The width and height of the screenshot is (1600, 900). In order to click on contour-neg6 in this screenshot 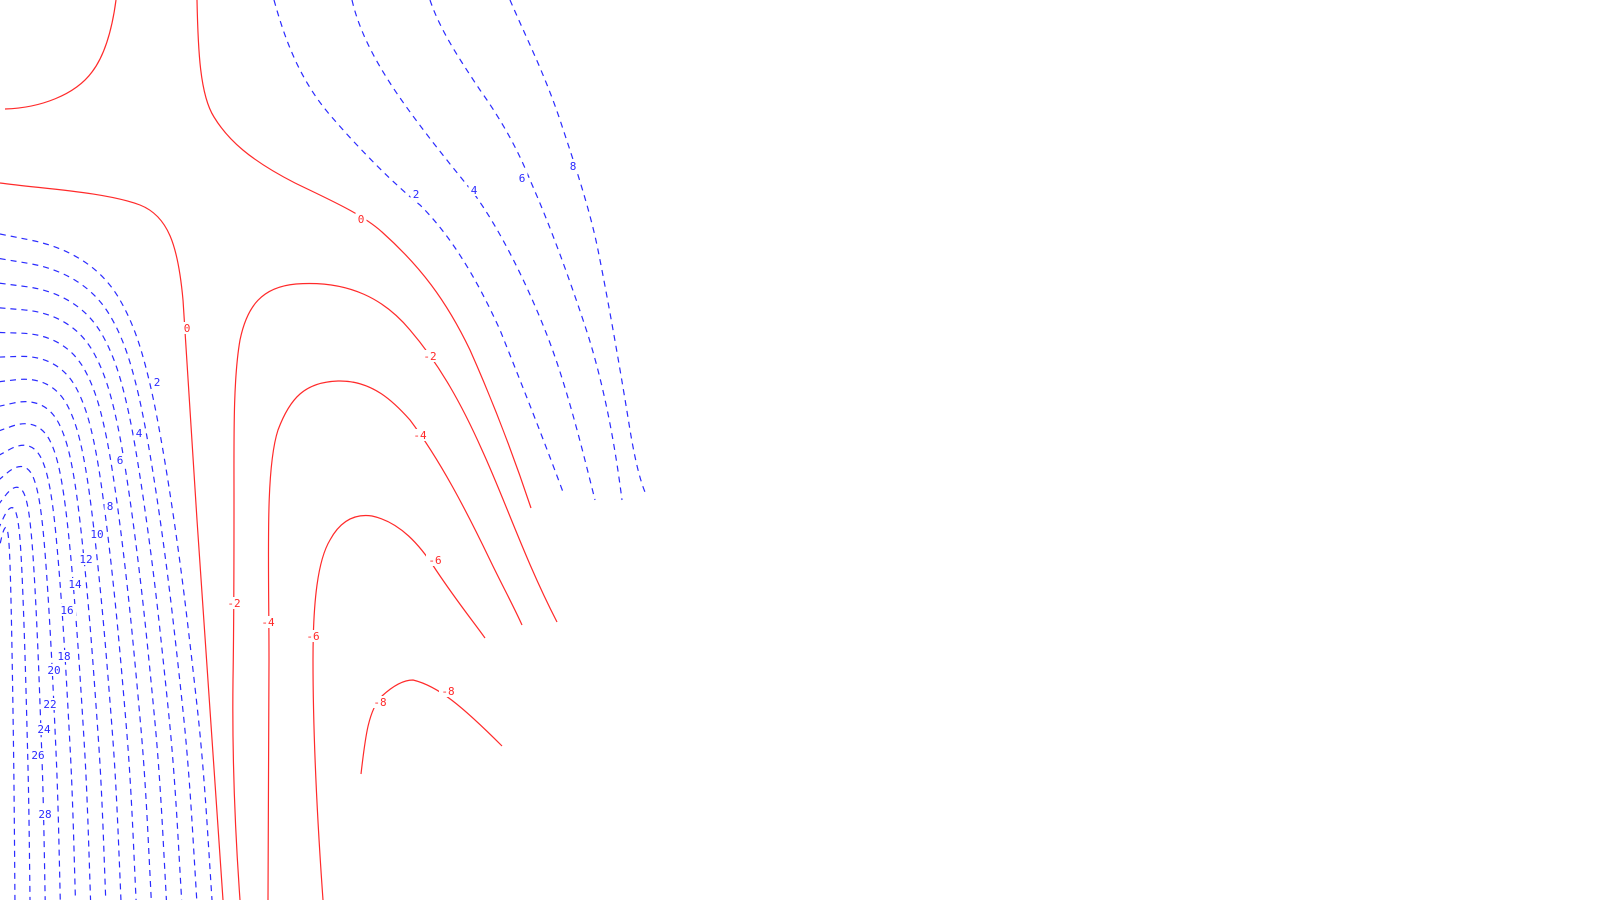, I will do `click(399, 707)`.